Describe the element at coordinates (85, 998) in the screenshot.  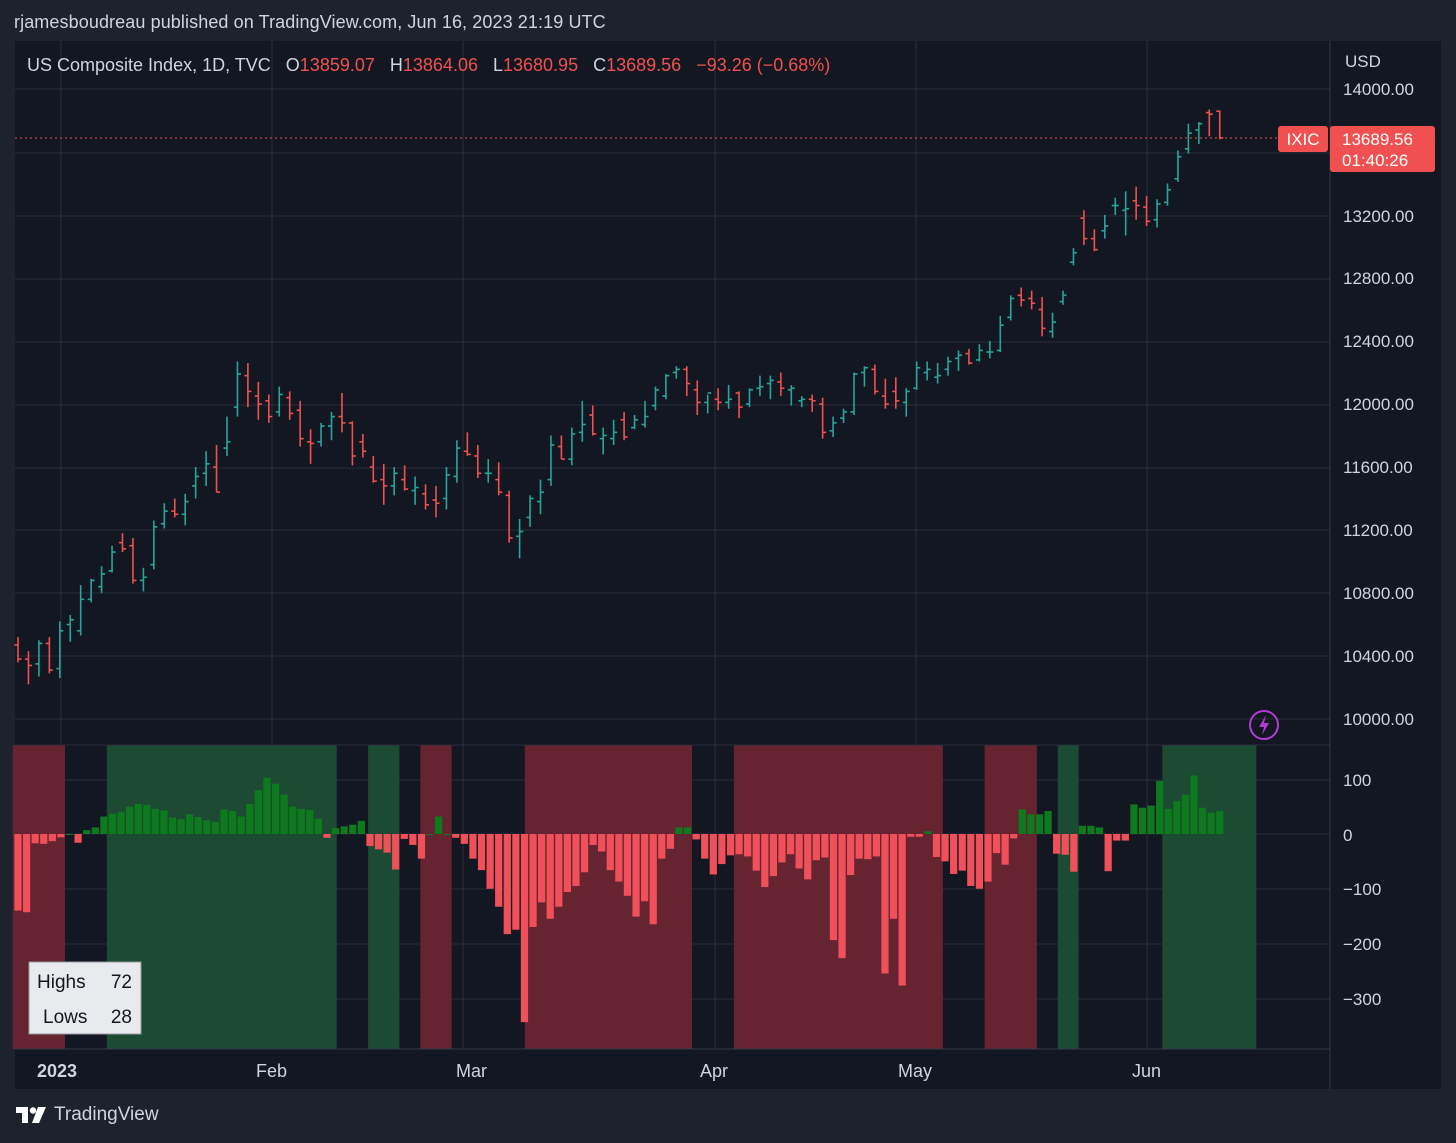
I see `highs-lows-box: Highs 72 Lows 28` at that location.